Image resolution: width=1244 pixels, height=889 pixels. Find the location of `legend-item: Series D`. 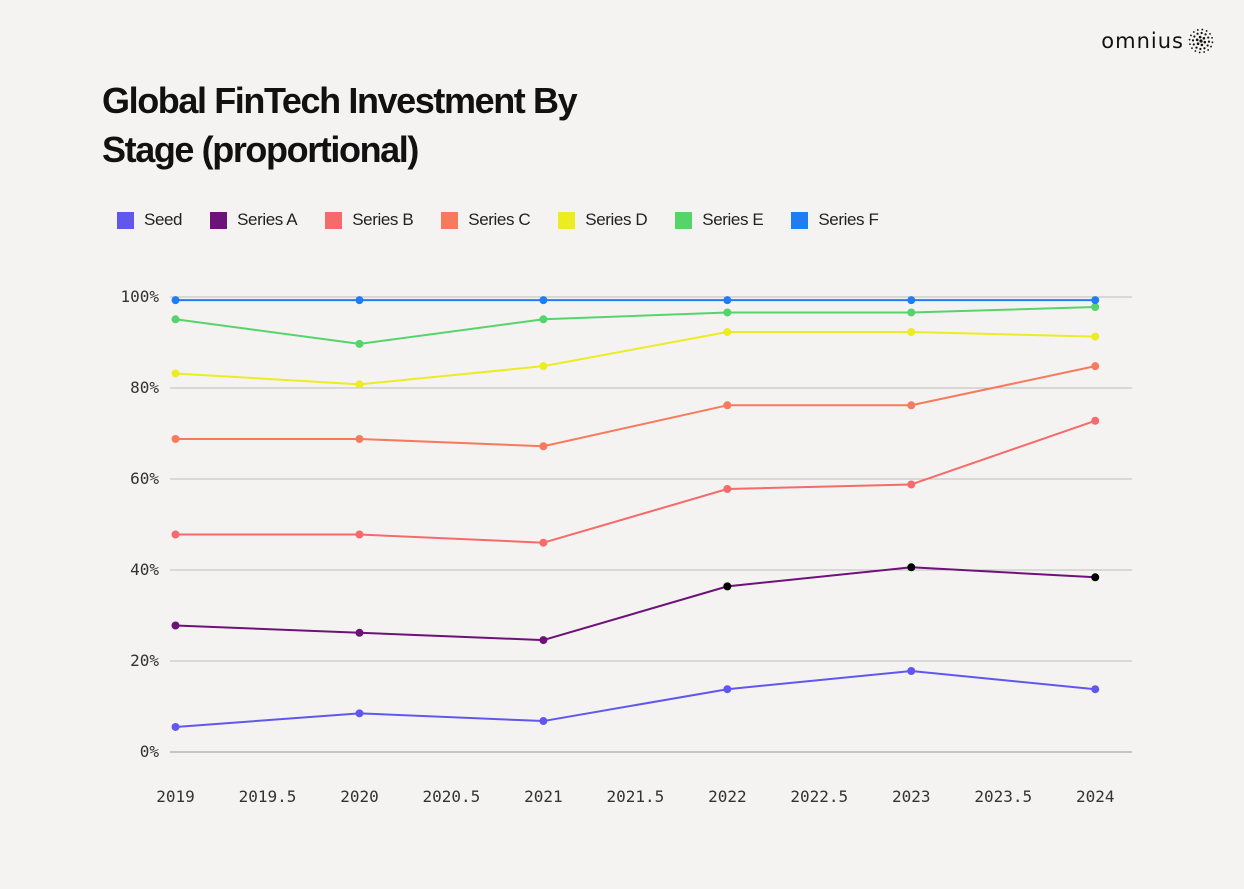

legend-item: Series D is located at coordinates (603, 220).